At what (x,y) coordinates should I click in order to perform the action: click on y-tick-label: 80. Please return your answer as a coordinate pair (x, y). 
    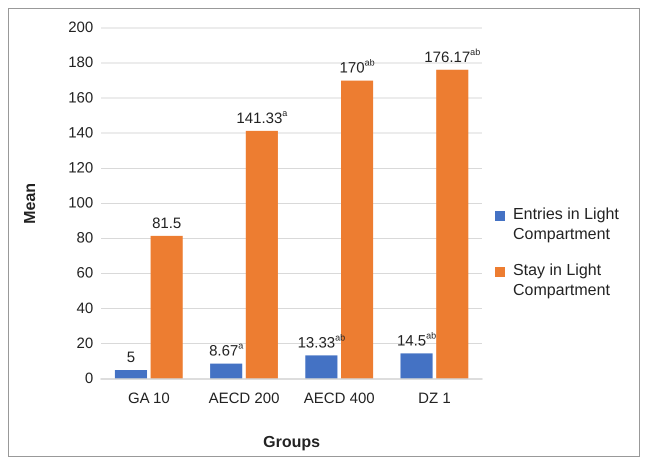
    Looking at the image, I should click on (85, 238).